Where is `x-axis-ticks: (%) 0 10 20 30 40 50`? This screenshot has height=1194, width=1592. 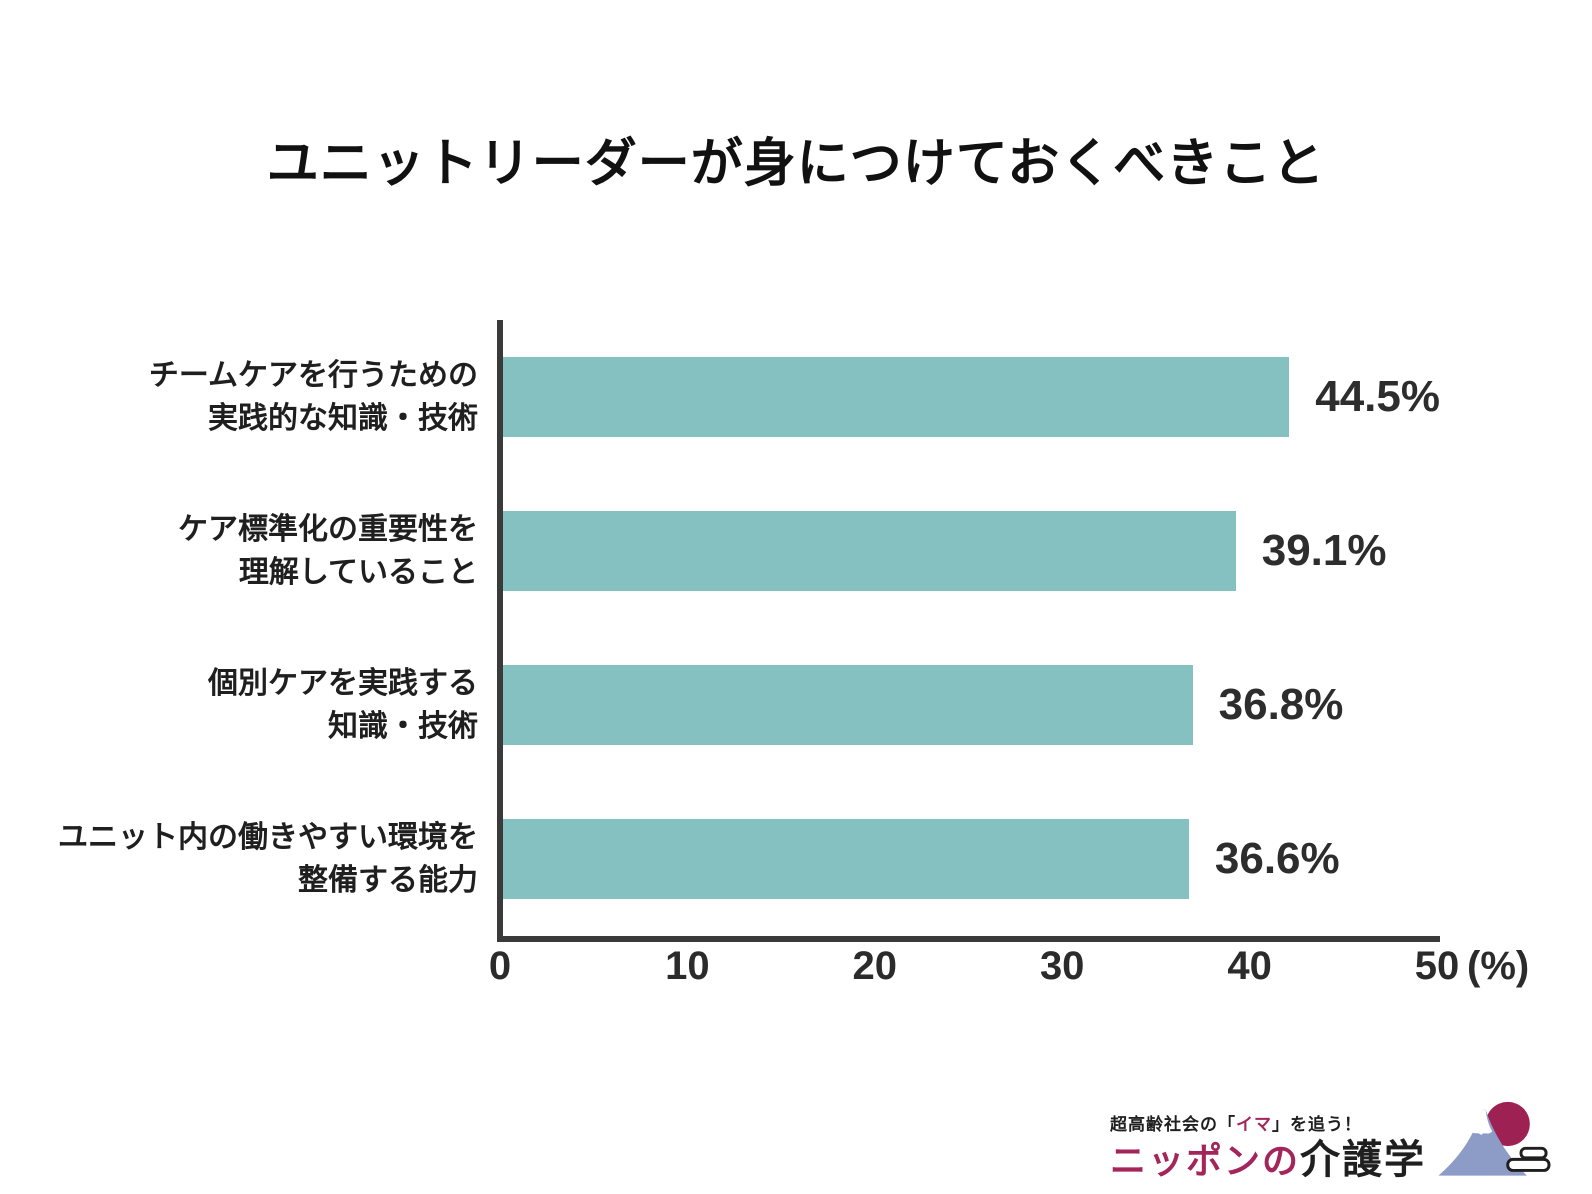 x-axis-ticks: (%) 0 10 20 30 40 50 is located at coordinates (1009, 970).